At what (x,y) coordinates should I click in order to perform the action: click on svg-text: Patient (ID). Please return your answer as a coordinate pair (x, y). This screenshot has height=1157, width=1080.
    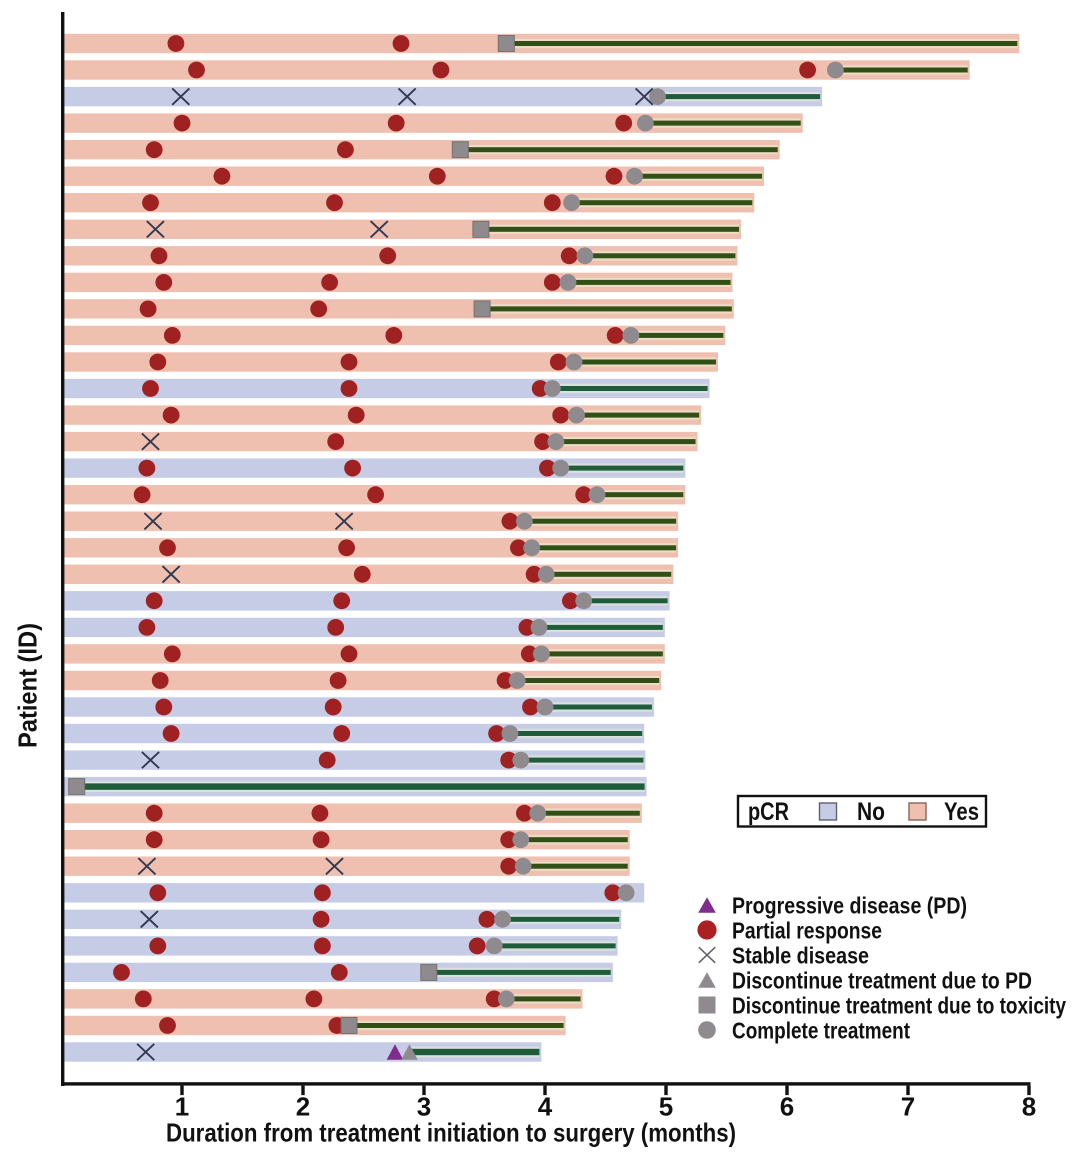
    Looking at the image, I should click on (28, 685).